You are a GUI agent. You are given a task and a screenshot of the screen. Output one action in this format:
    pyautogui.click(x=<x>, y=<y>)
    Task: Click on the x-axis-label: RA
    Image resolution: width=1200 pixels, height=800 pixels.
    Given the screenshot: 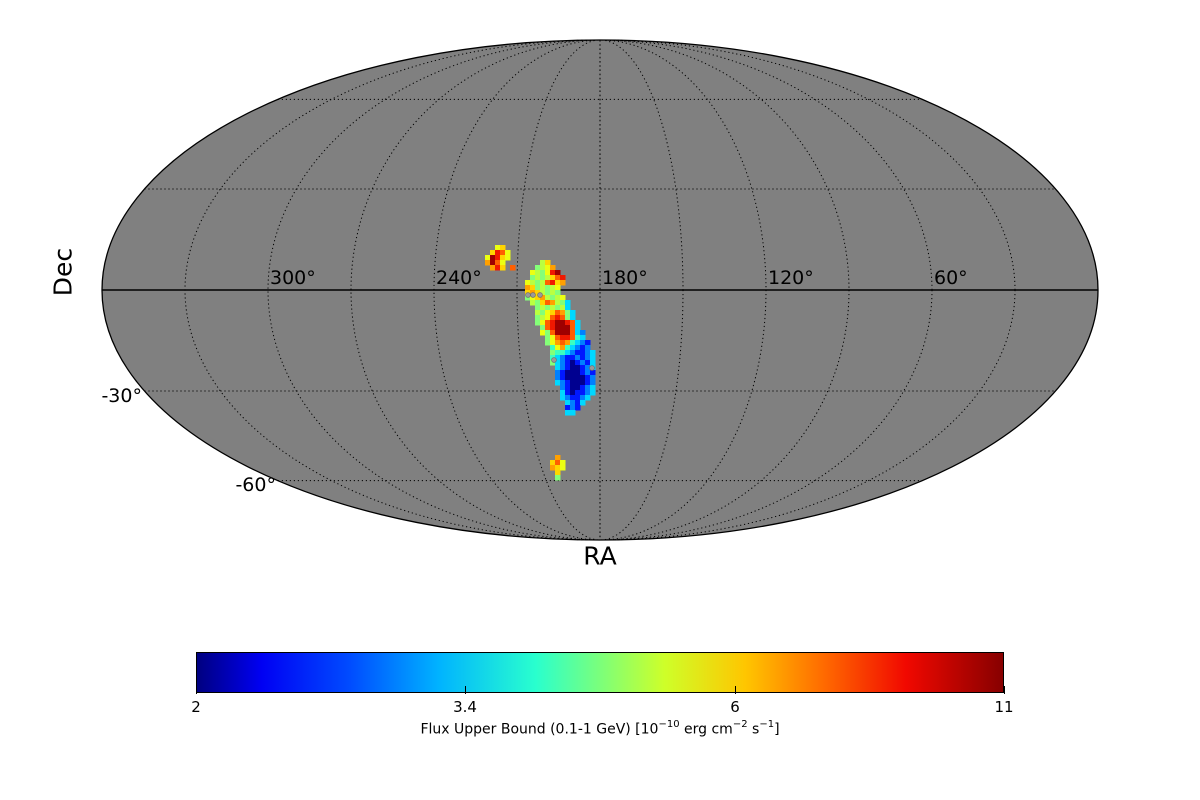 What is the action you would take?
    pyautogui.click(x=600, y=556)
    